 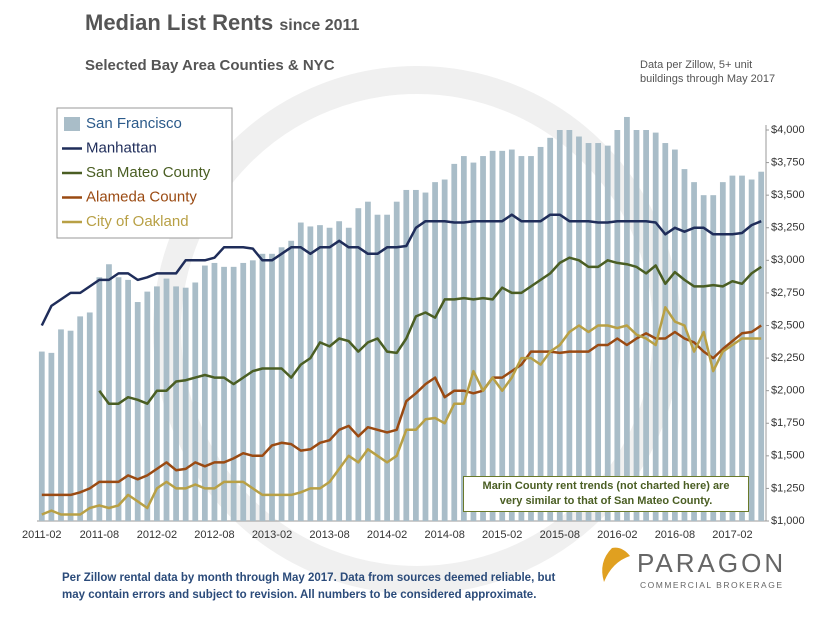 What do you see at coordinates (121, 147) in the screenshot?
I see `legend-label: Manhattan` at bounding box center [121, 147].